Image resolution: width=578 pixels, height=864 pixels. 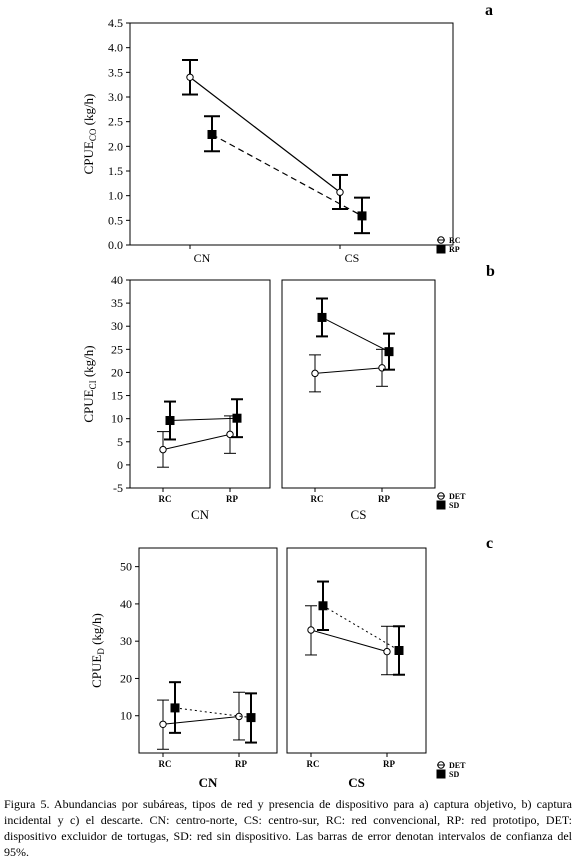 What do you see at coordinates (115, 23) in the screenshot?
I see `panel-a-y-tick-label: 4.5` at bounding box center [115, 23].